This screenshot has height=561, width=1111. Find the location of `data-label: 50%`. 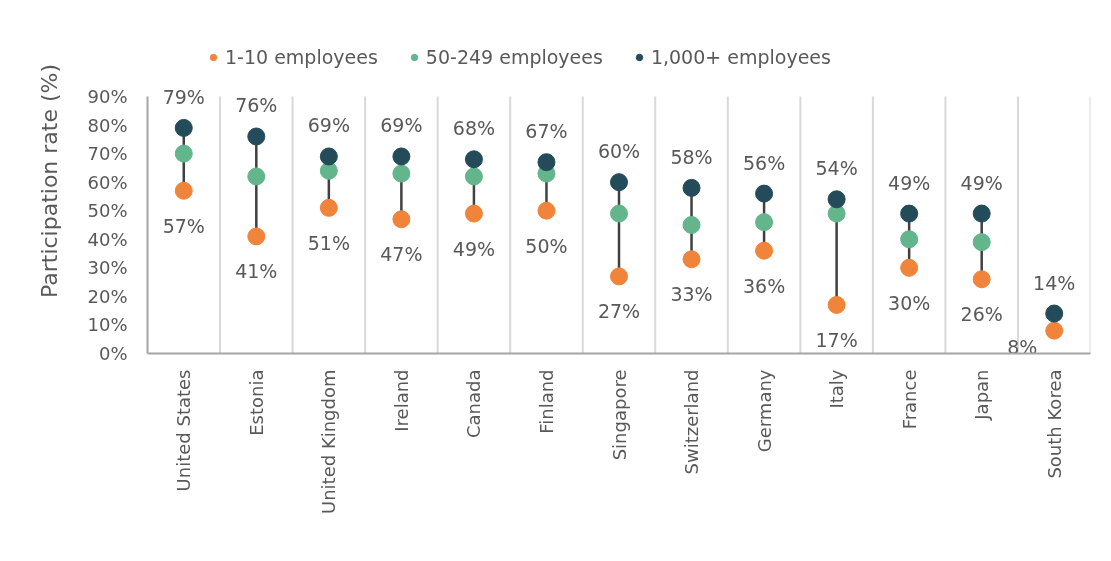

data-label: 50% is located at coordinates (546, 245).